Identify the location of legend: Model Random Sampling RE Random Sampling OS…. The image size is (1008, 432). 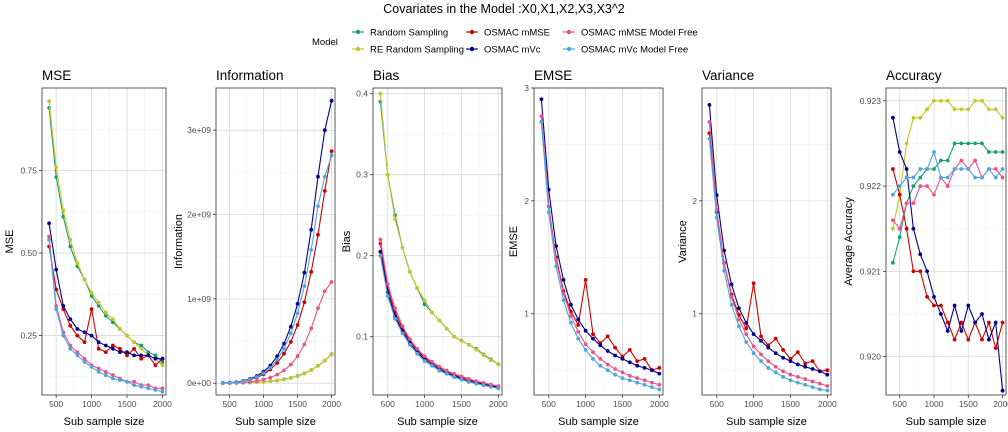
(505, 42).